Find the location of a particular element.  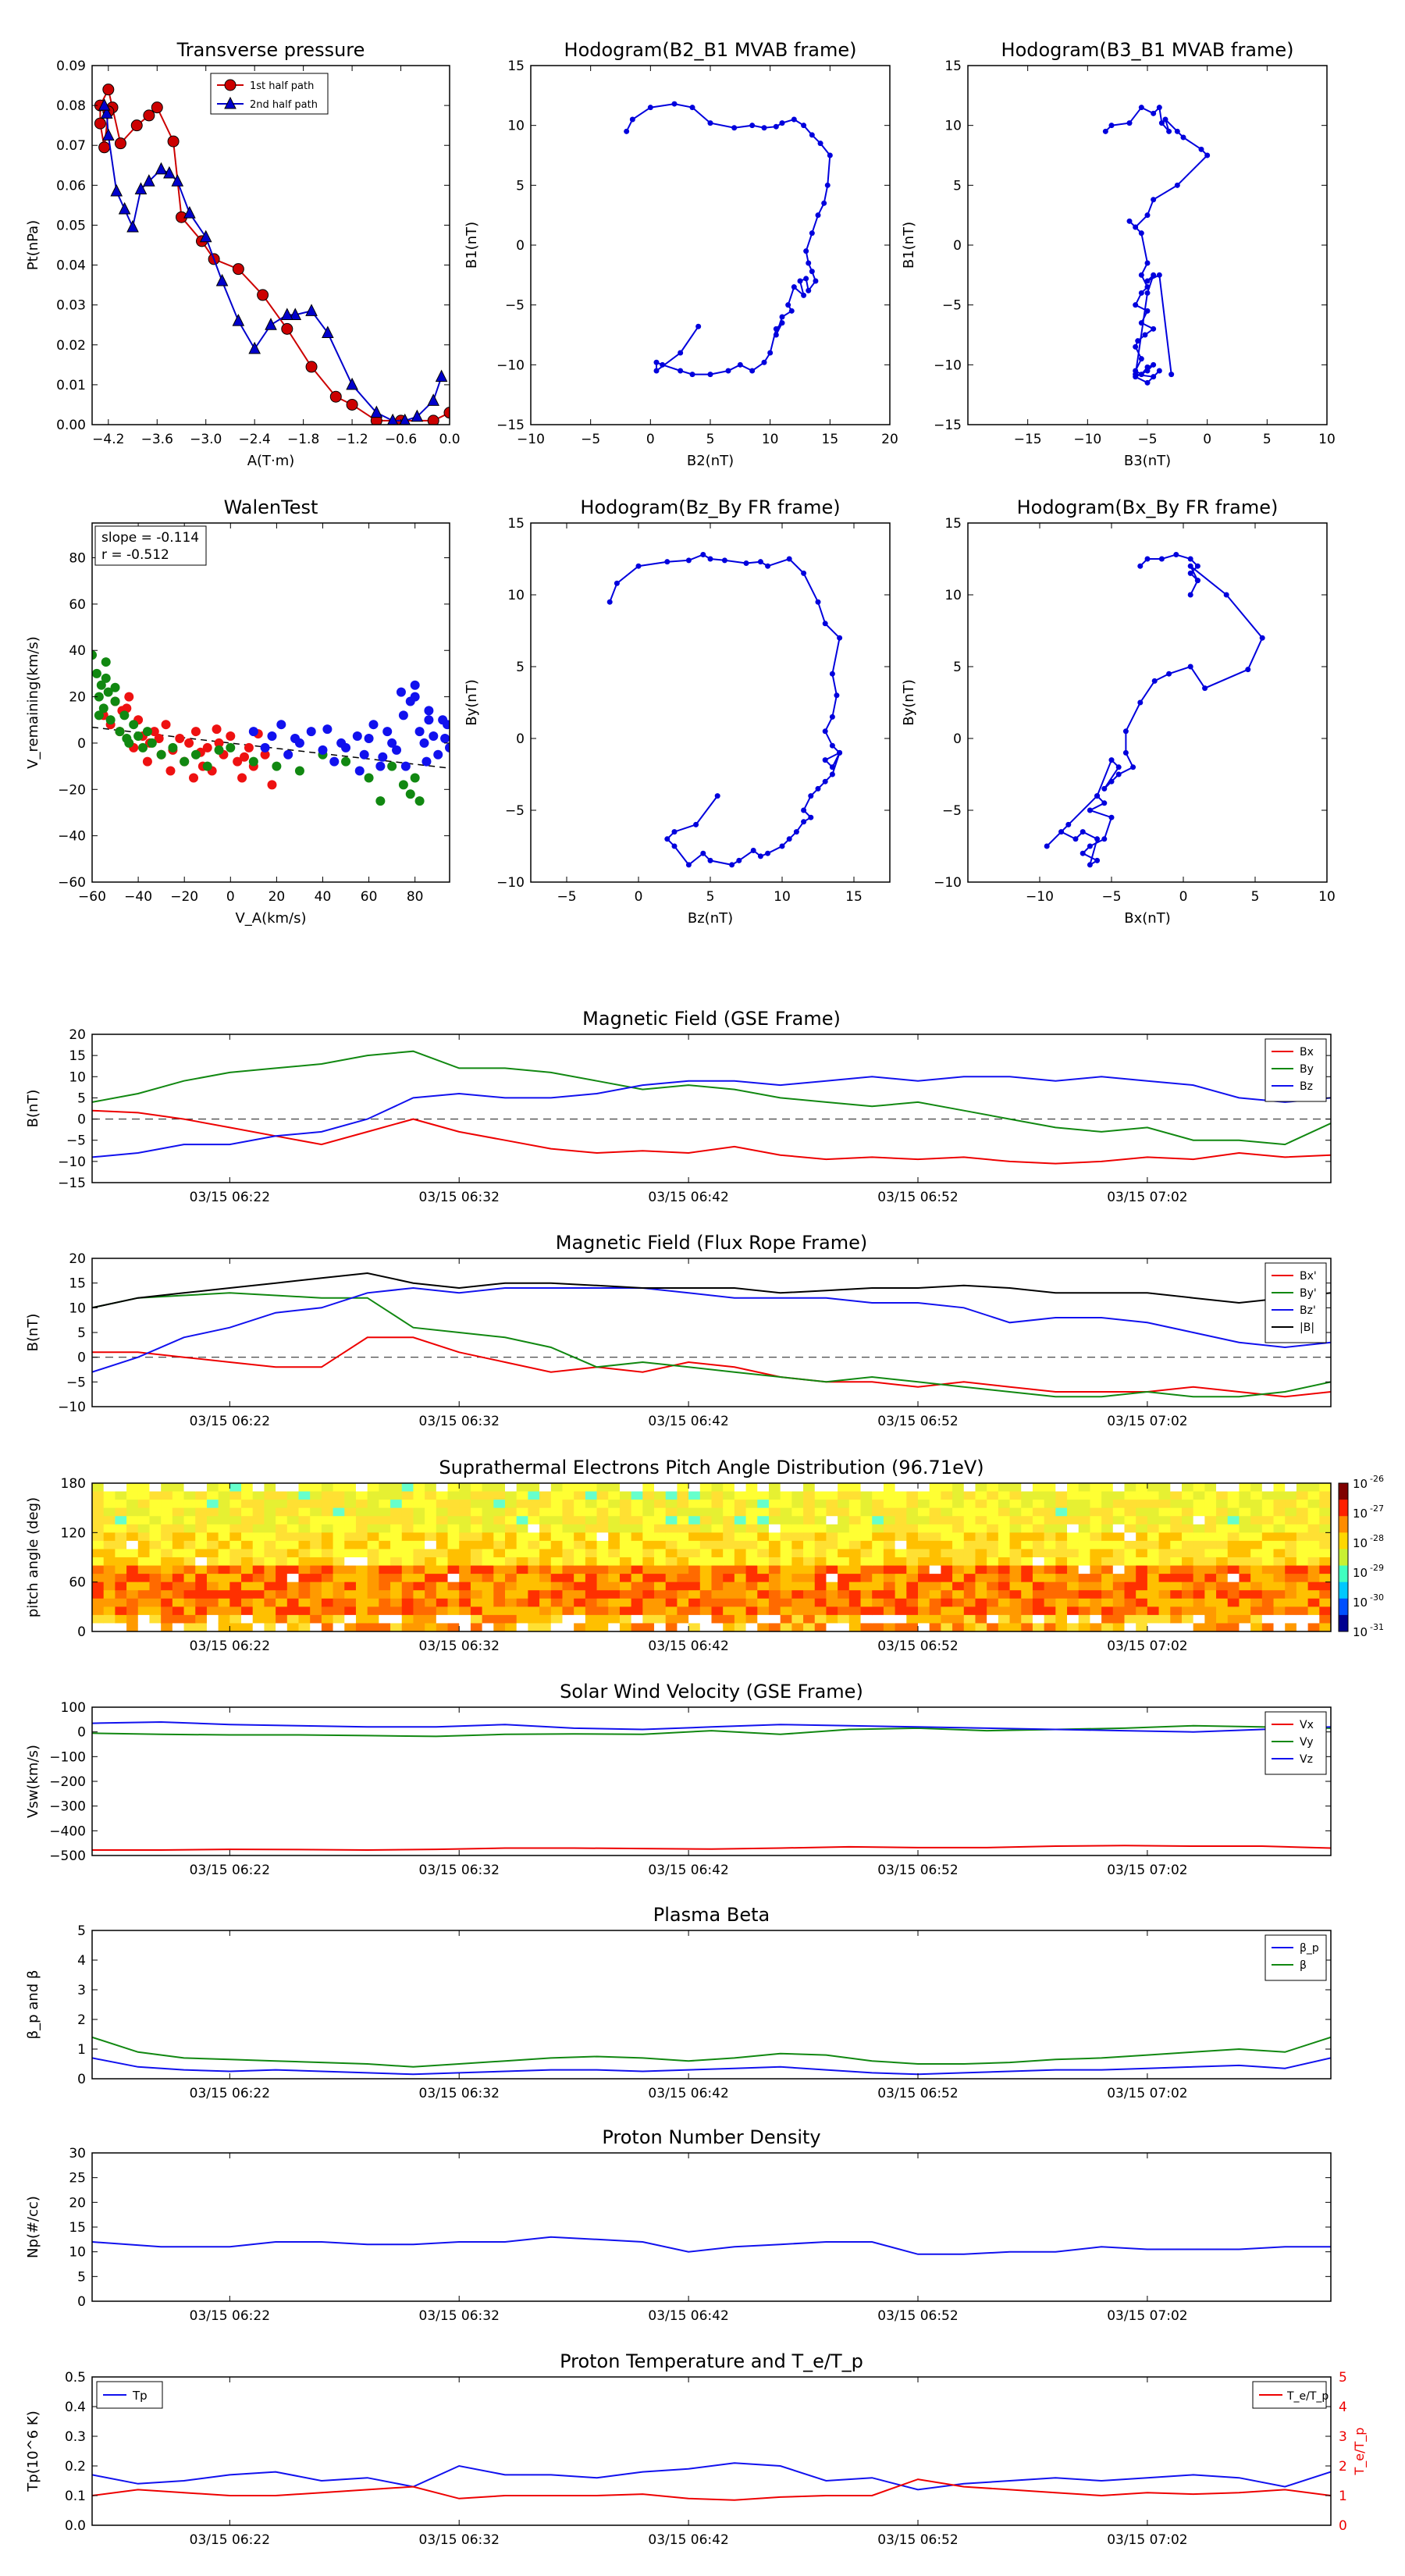

time-tick-label: 03/15 06:52 is located at coordinates (917, 2316).